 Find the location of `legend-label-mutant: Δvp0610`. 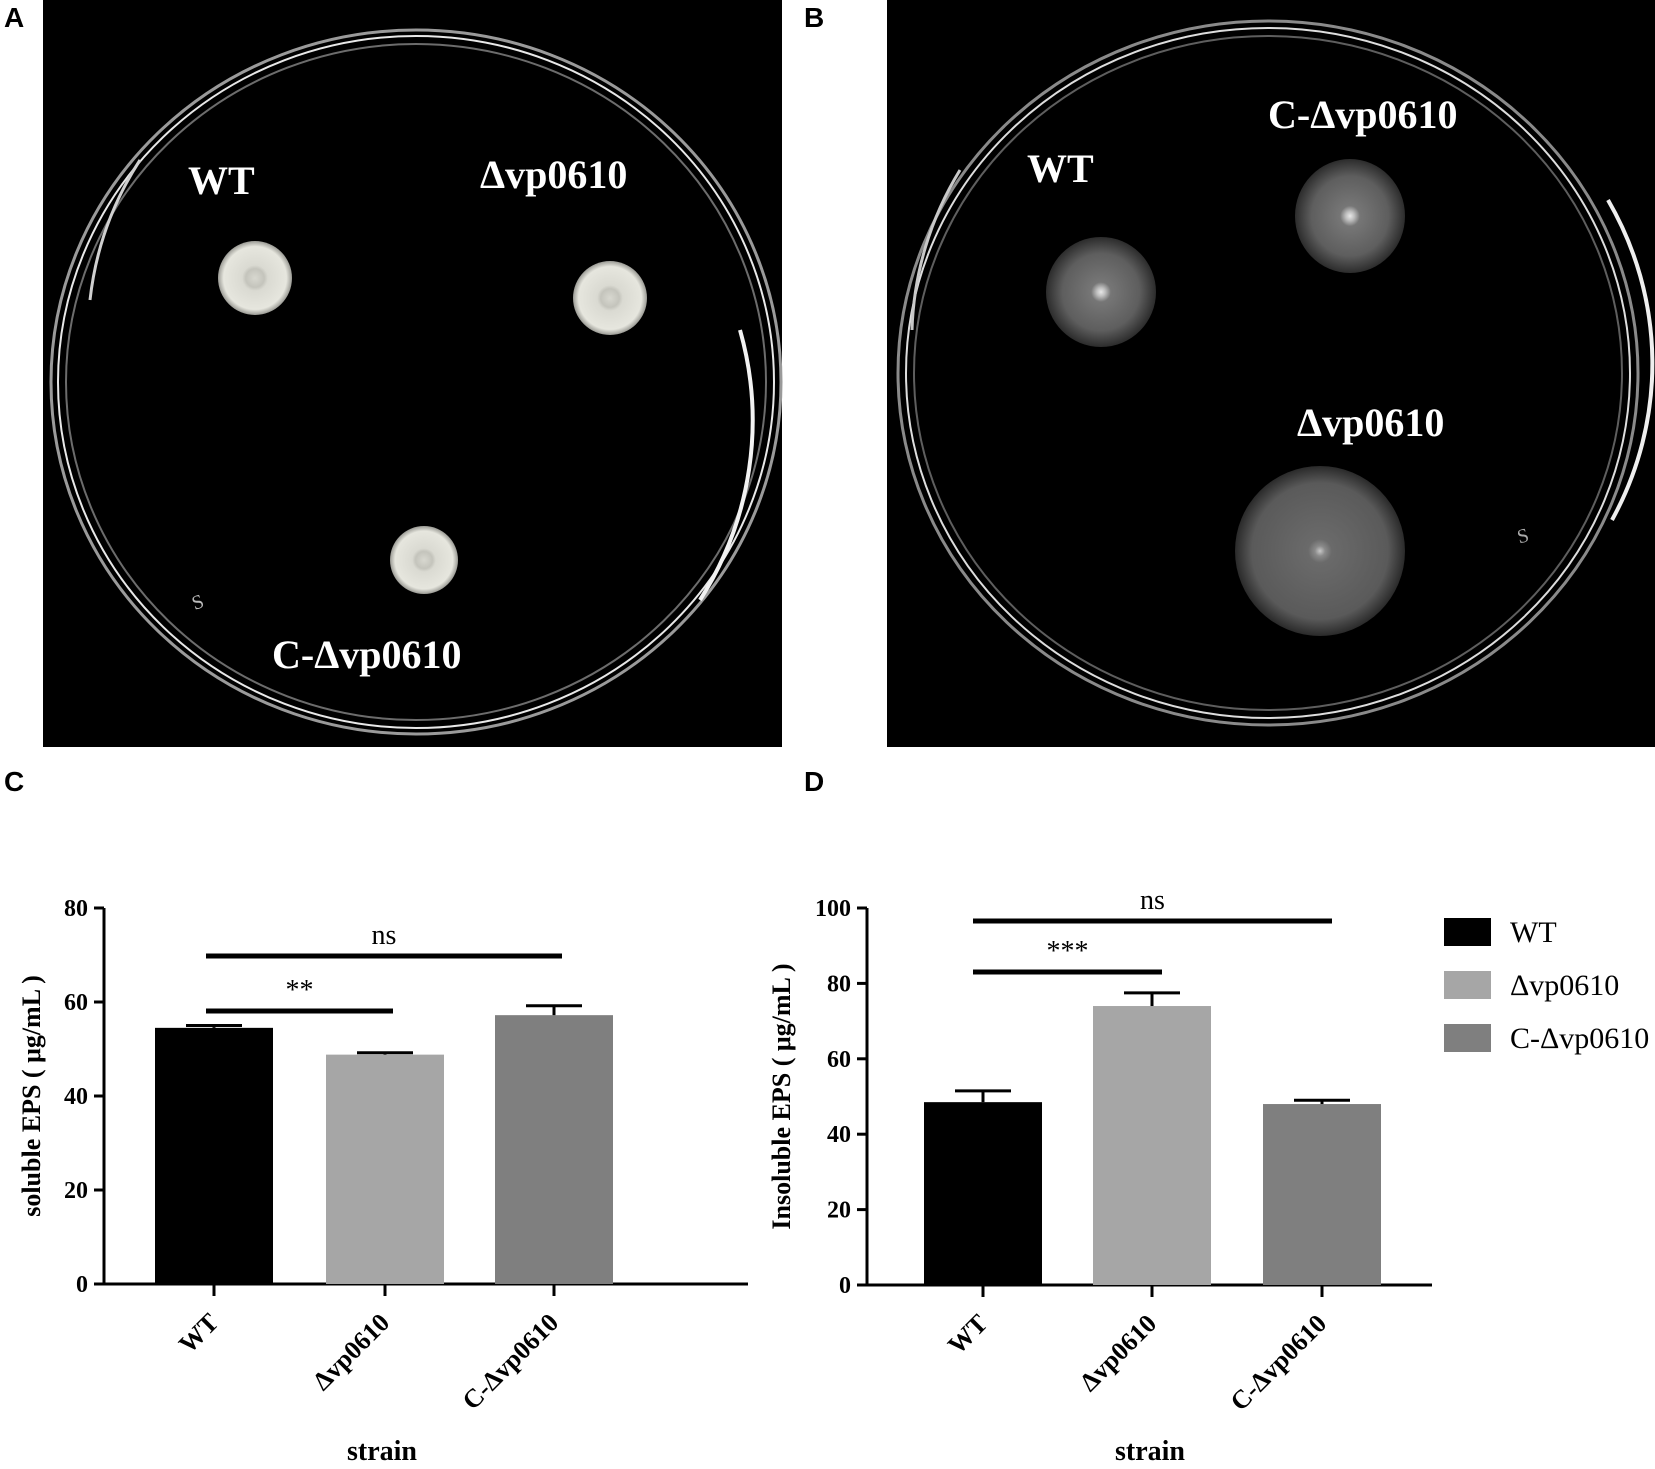

legend-label-mutant: Δvp0610 is located at coordinates (1564, 985).